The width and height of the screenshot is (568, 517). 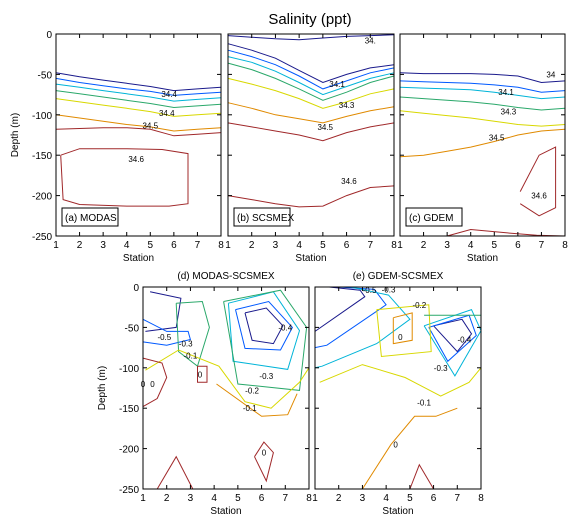 What do you see at coordinates (226, 276) in the screenshot?
I see `panel-title: (d) MODAS-SCSMEX` at bounding box center [226, 276].